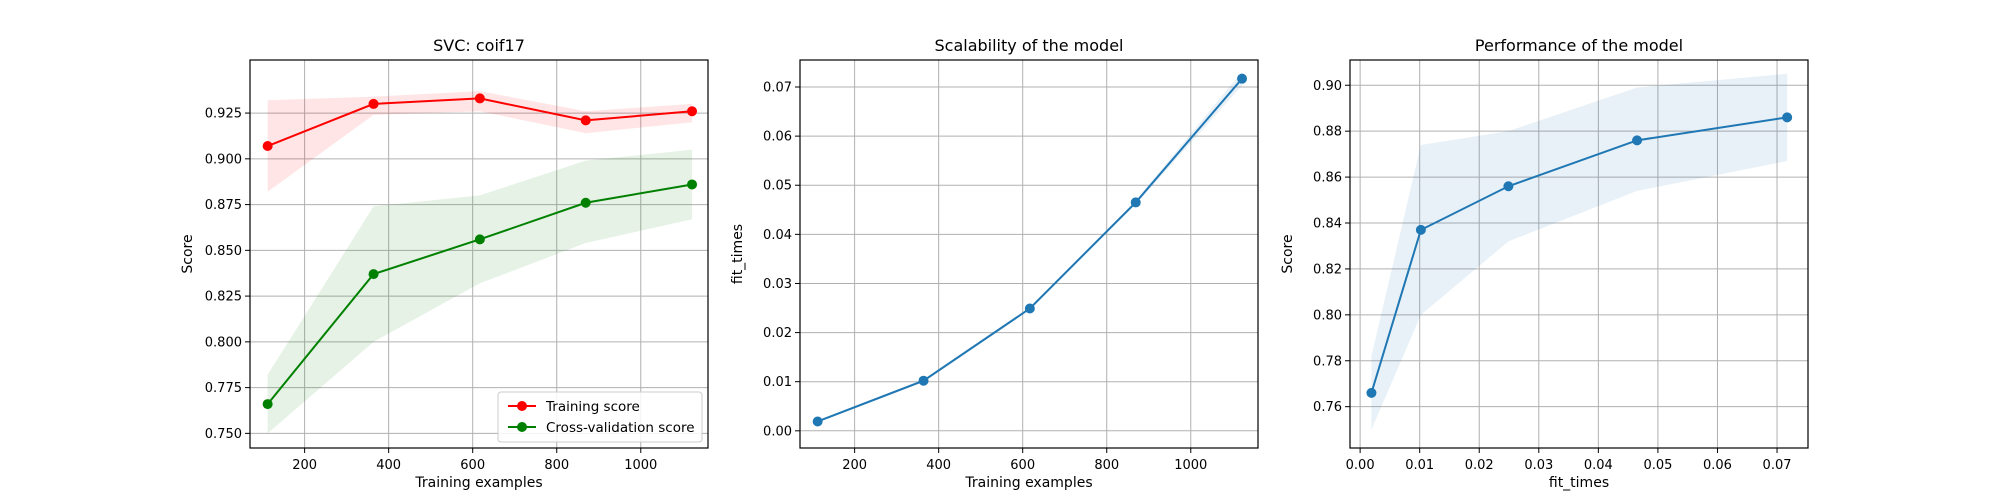  What do you see at coordinates (223, 159) in the screenshot?
I see `y-tick-label: 0.900` at bounding box center [223, 159].